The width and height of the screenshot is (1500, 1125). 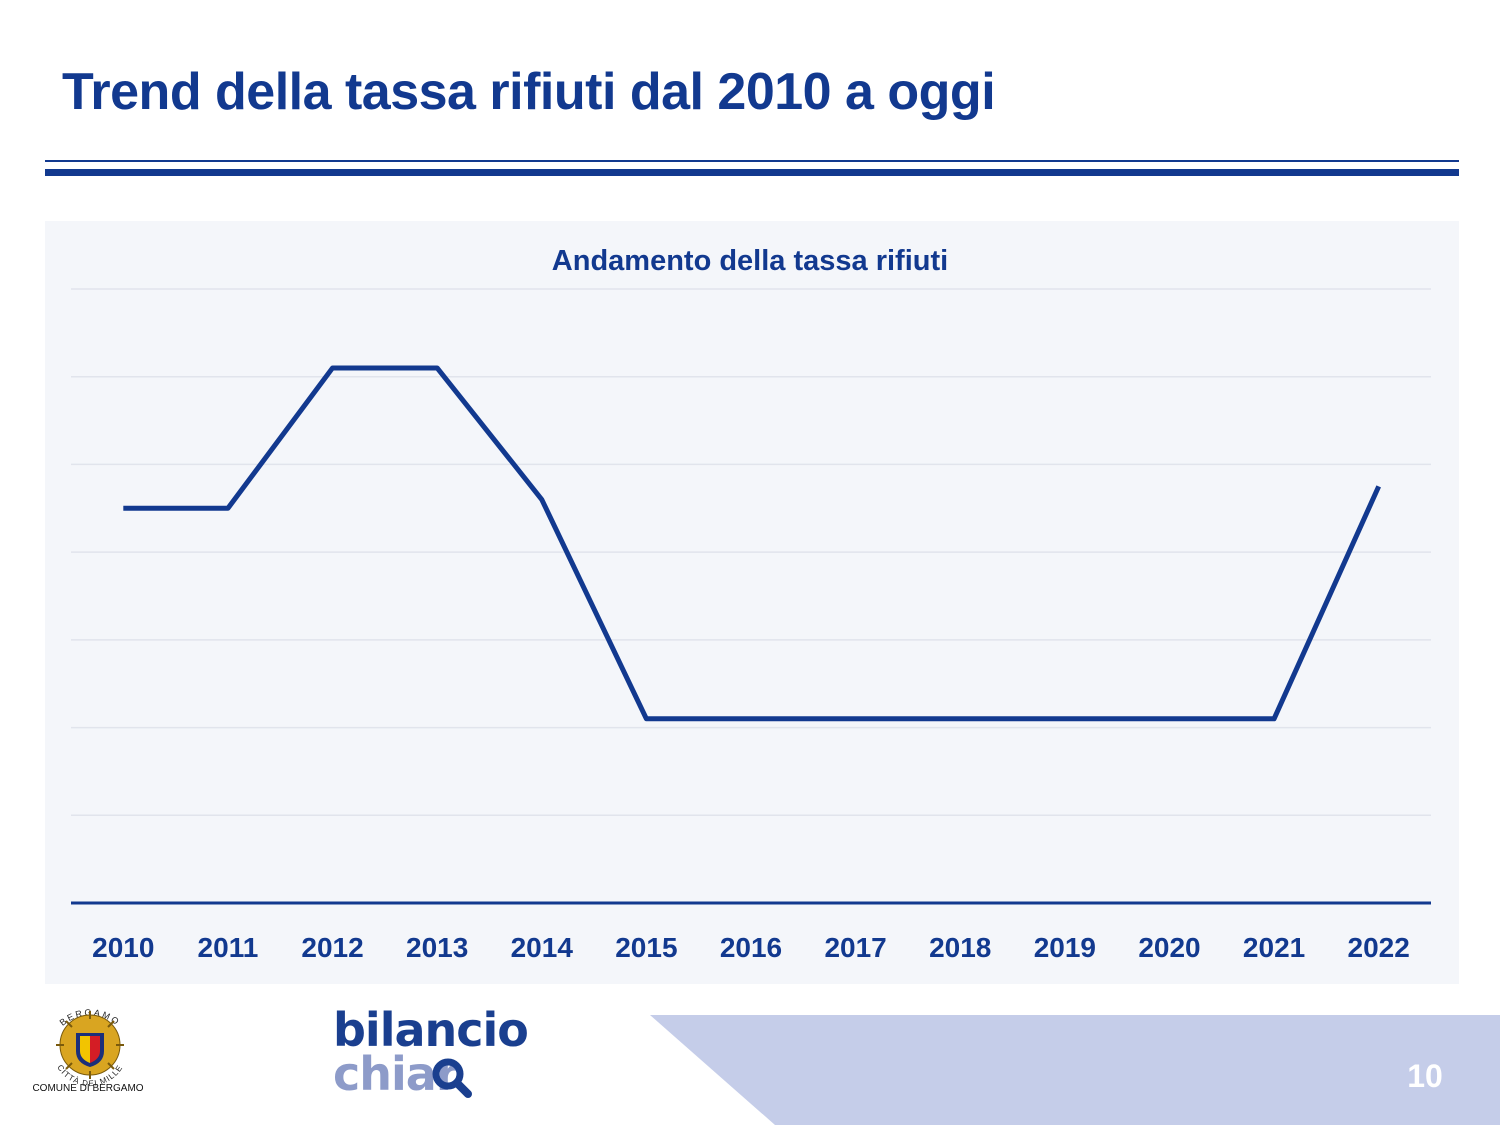 What do you see at coordinates (542, 947) in the screenshot?
I see `x-tick-label: 2014` at bounding box center [542, 947].